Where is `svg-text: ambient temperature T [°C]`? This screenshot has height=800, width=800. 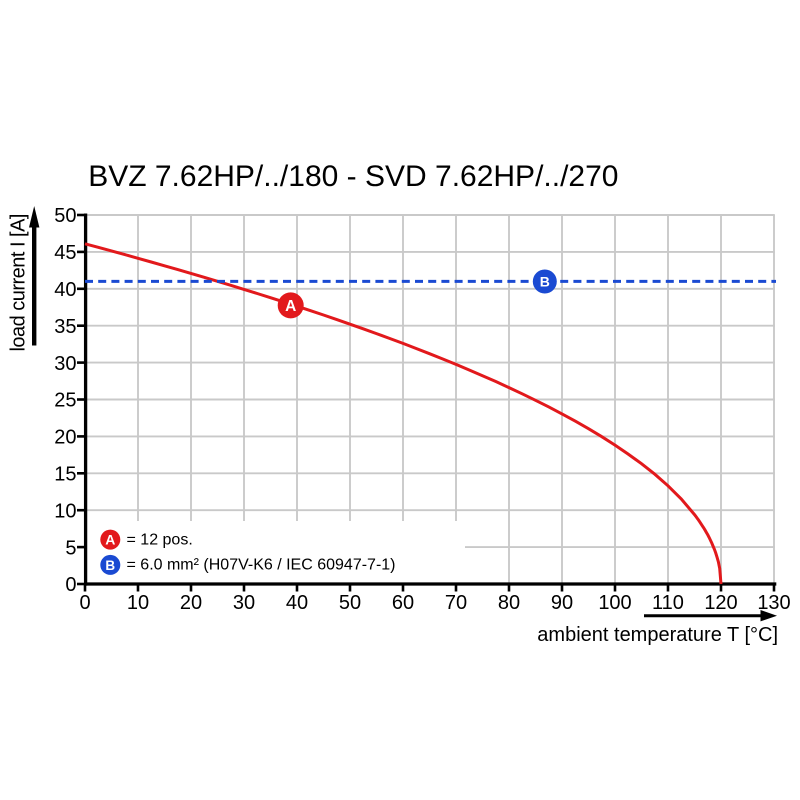 svg-text: ambient temperature T [°C] is located at coordinates (657, 635).